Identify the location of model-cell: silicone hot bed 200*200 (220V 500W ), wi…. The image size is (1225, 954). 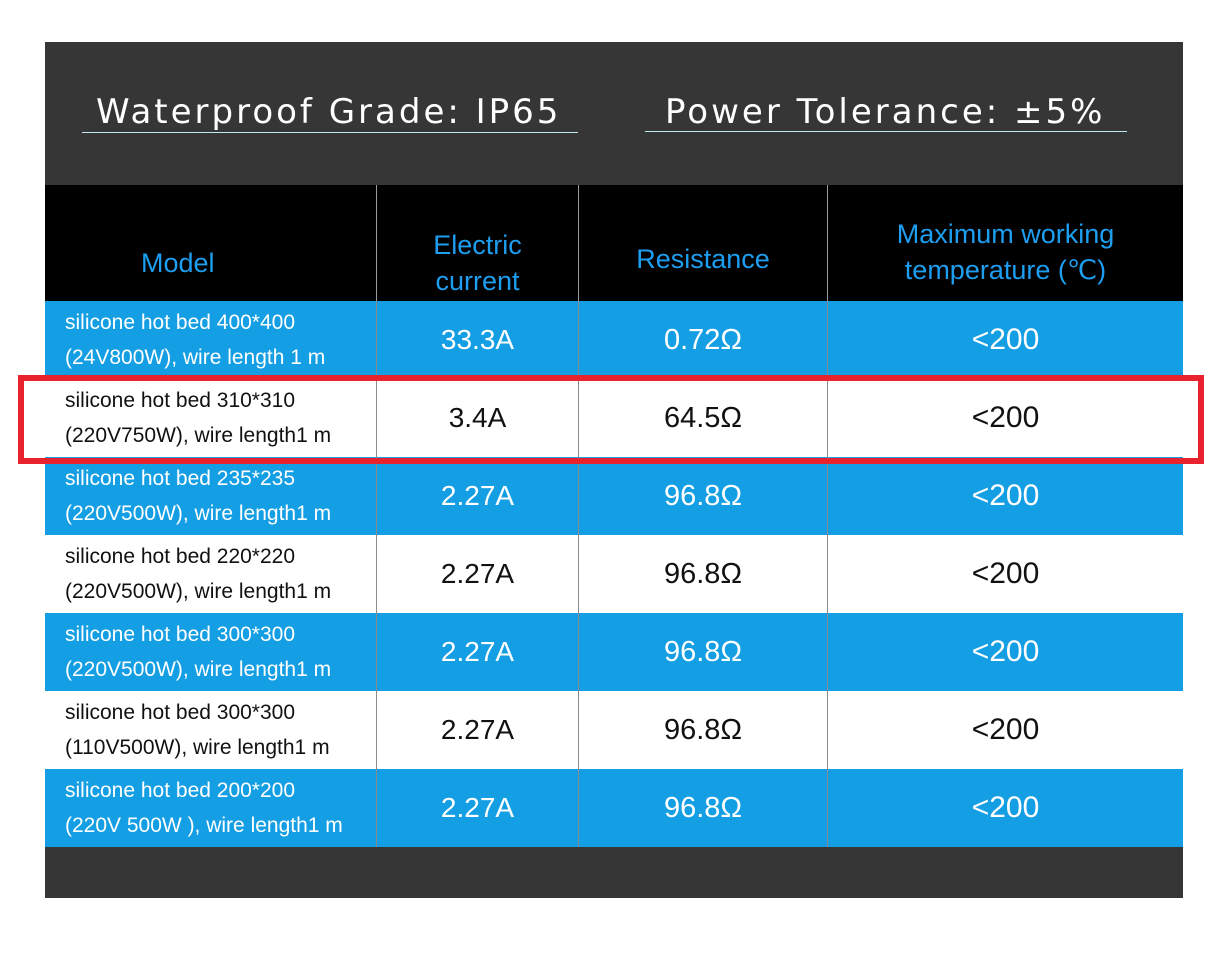
(211, 808).